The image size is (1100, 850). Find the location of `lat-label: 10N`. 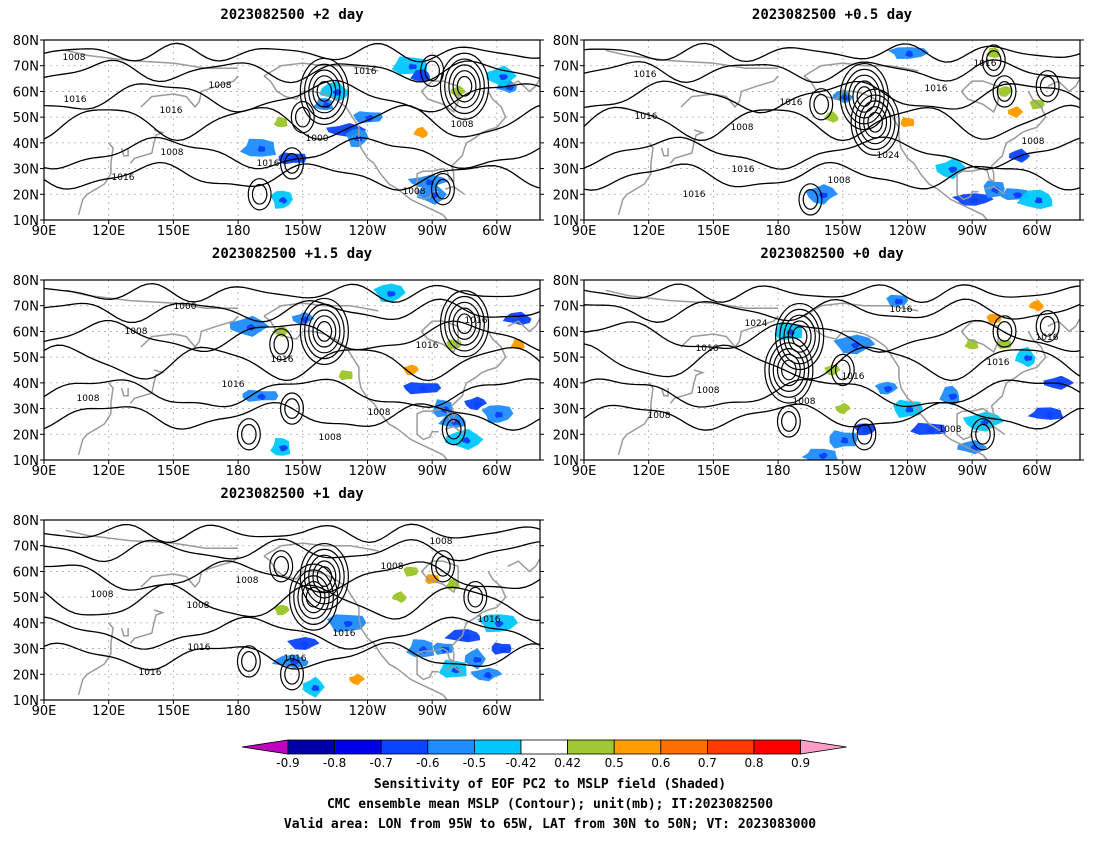

lat-label: 10N is located at coordinates (26, 461).